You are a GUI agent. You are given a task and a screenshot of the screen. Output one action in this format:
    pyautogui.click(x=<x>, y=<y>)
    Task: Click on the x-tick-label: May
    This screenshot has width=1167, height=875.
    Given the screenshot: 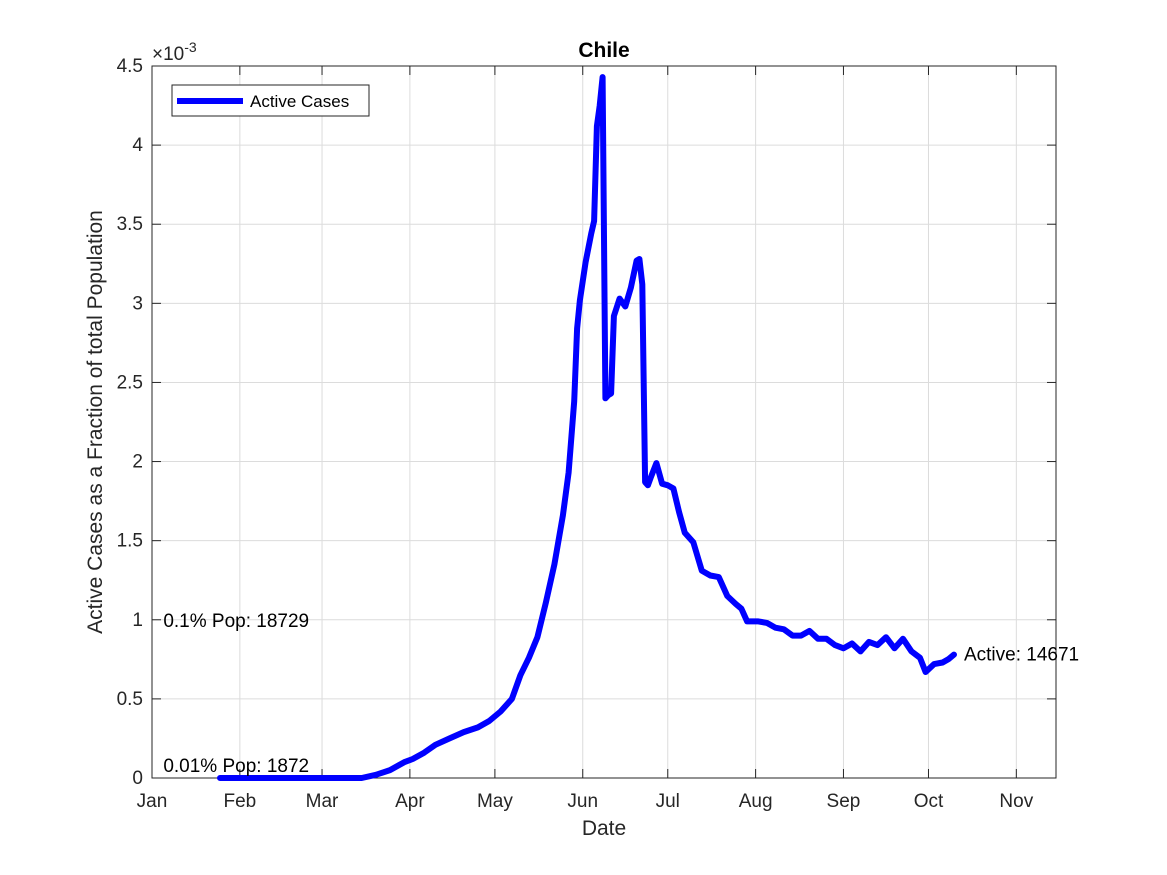 What is the action you would take?
    pyautogui.click(x=495, y=801)
    